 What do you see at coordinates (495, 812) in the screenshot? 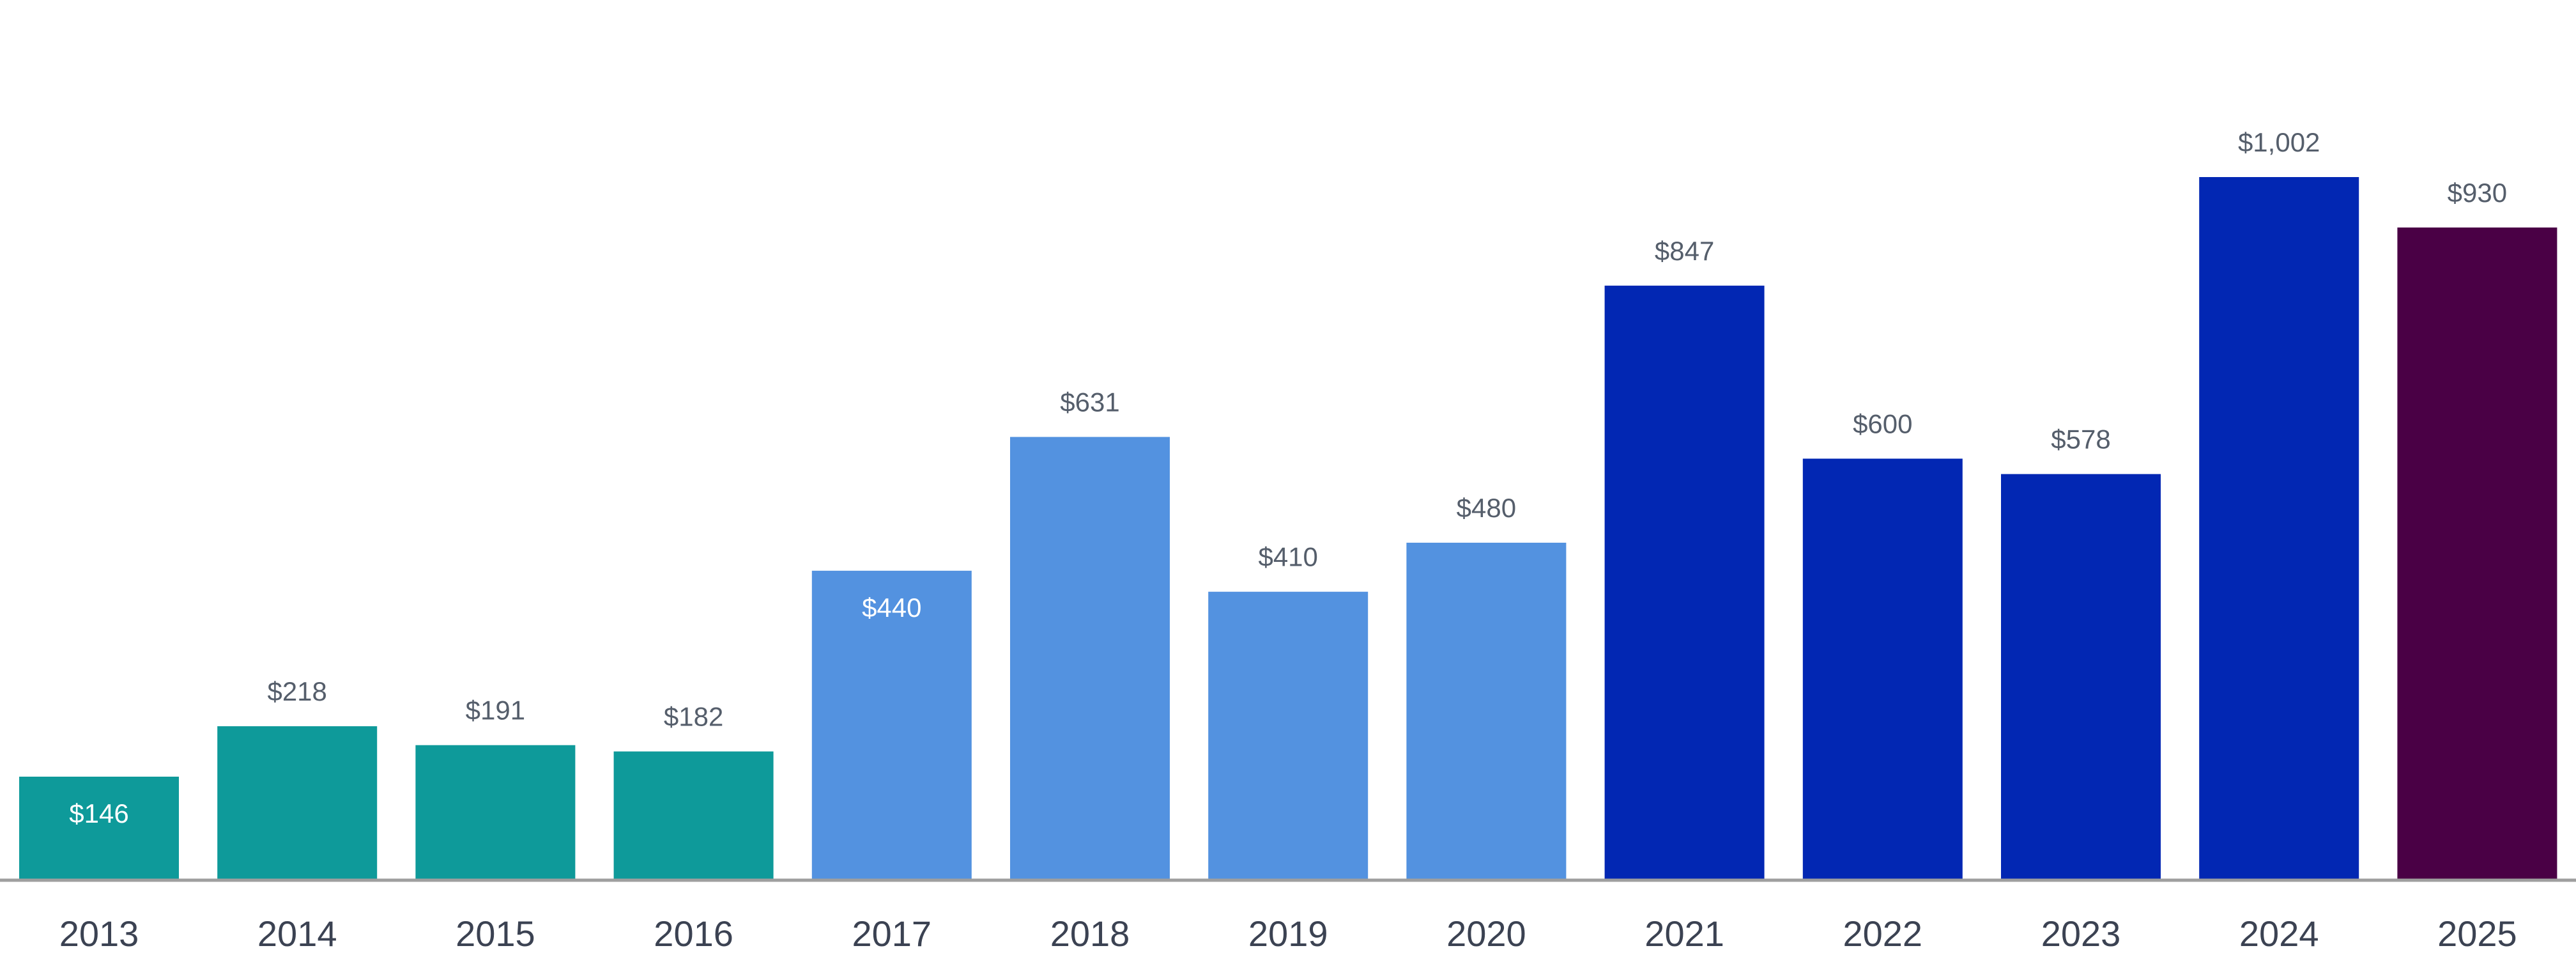
I see `bar-2015` at bounding box center [495, 812].